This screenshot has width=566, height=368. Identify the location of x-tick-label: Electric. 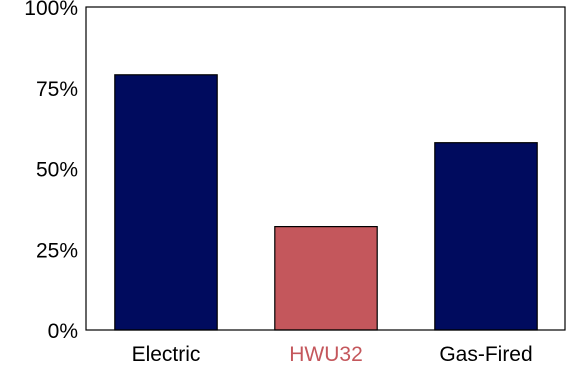
(166, 354).